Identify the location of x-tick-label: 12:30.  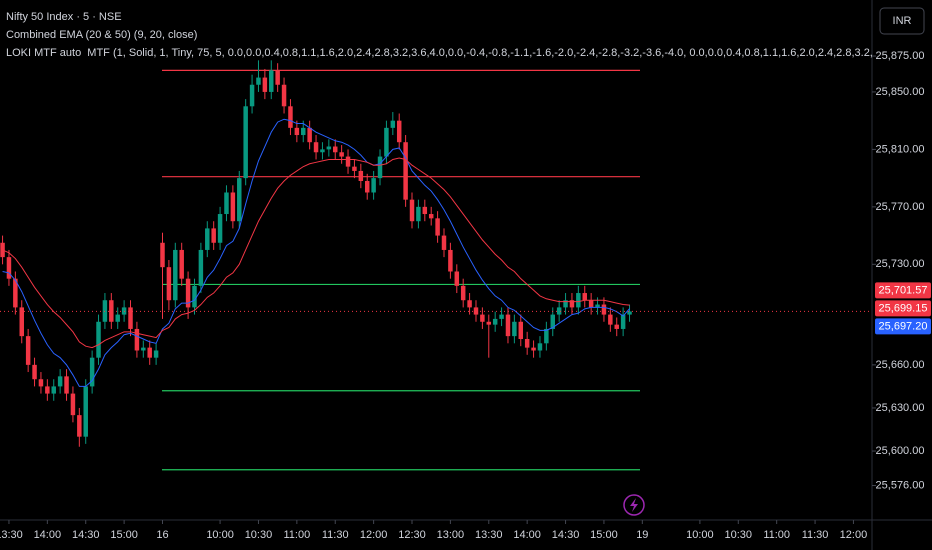
(412, 535).